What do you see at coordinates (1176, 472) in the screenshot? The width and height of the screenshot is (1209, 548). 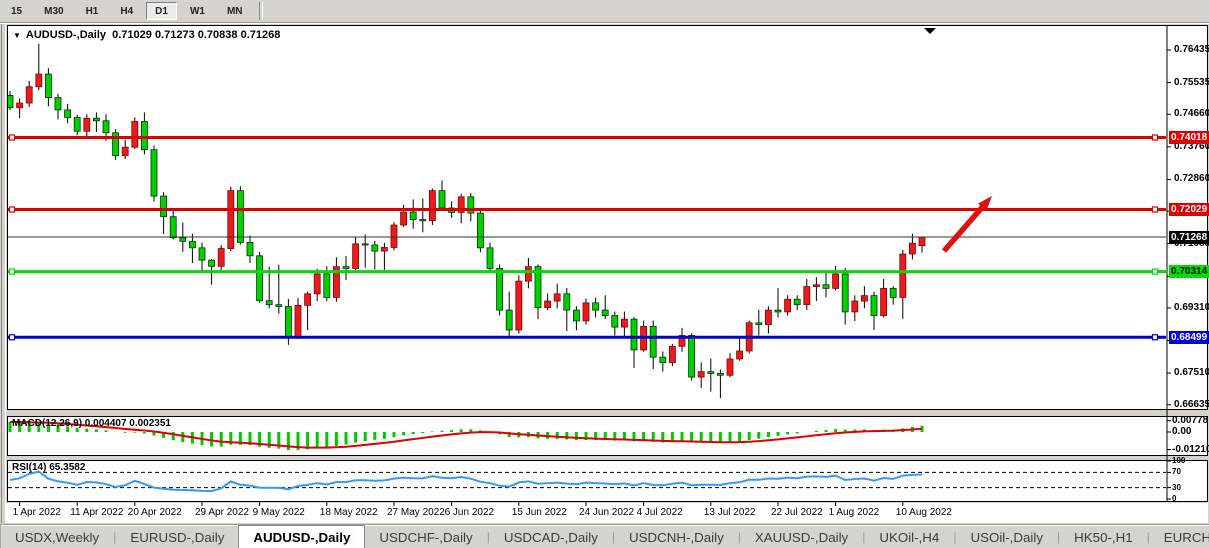 I see `rsi-axis-label: 70` at bounding box center [1176, 472].